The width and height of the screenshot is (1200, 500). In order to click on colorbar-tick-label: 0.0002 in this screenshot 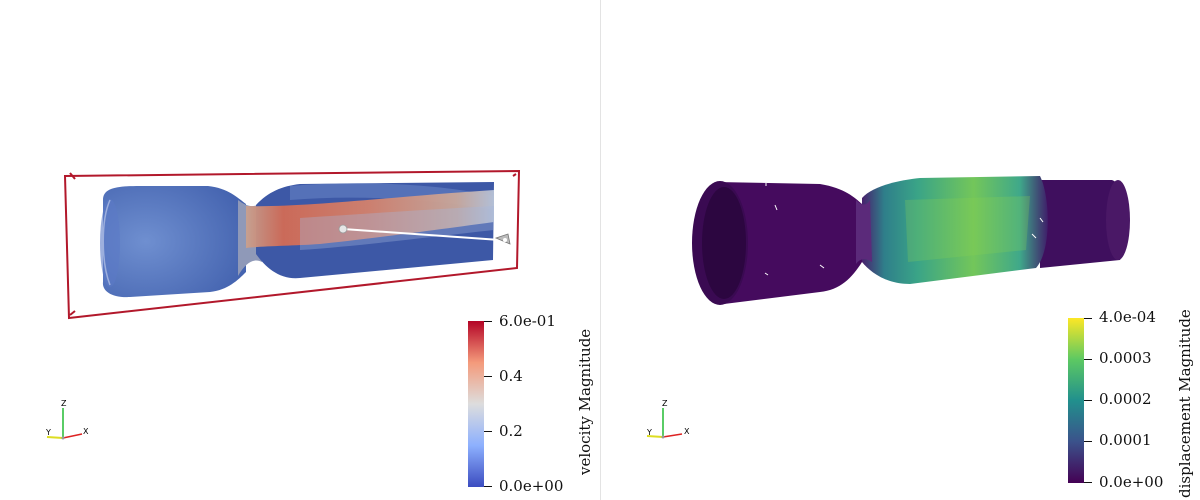, I will do `click(1125, 399)`.